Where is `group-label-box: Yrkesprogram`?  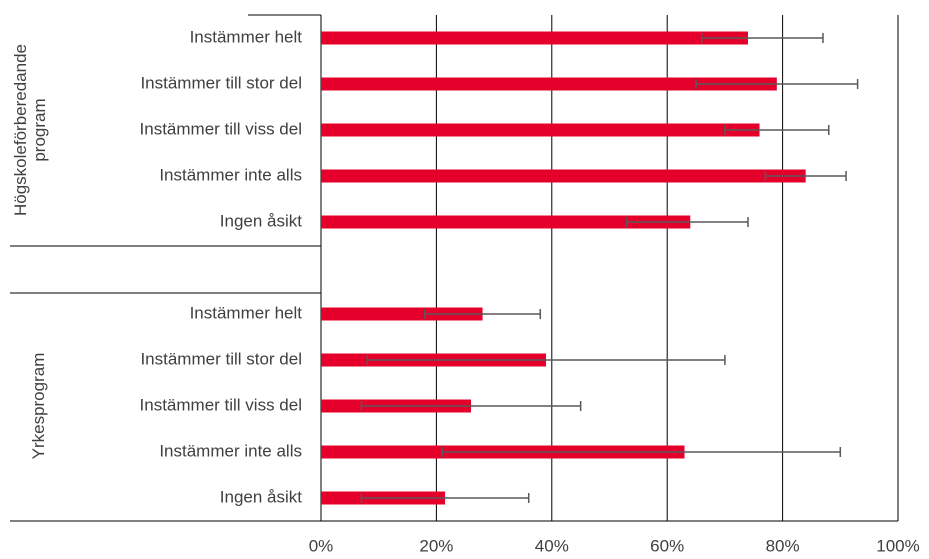
group-label-box: Yrkesprogram is located at coordinates (38, 406).